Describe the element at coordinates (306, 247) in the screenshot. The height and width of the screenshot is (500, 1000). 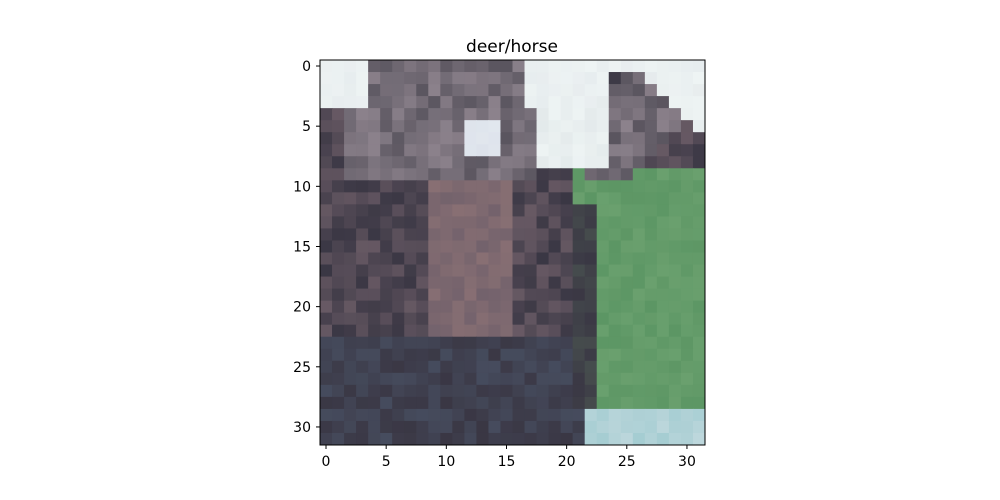
I see `y-axis: 0 5 10 15 20 25 30` at that location.